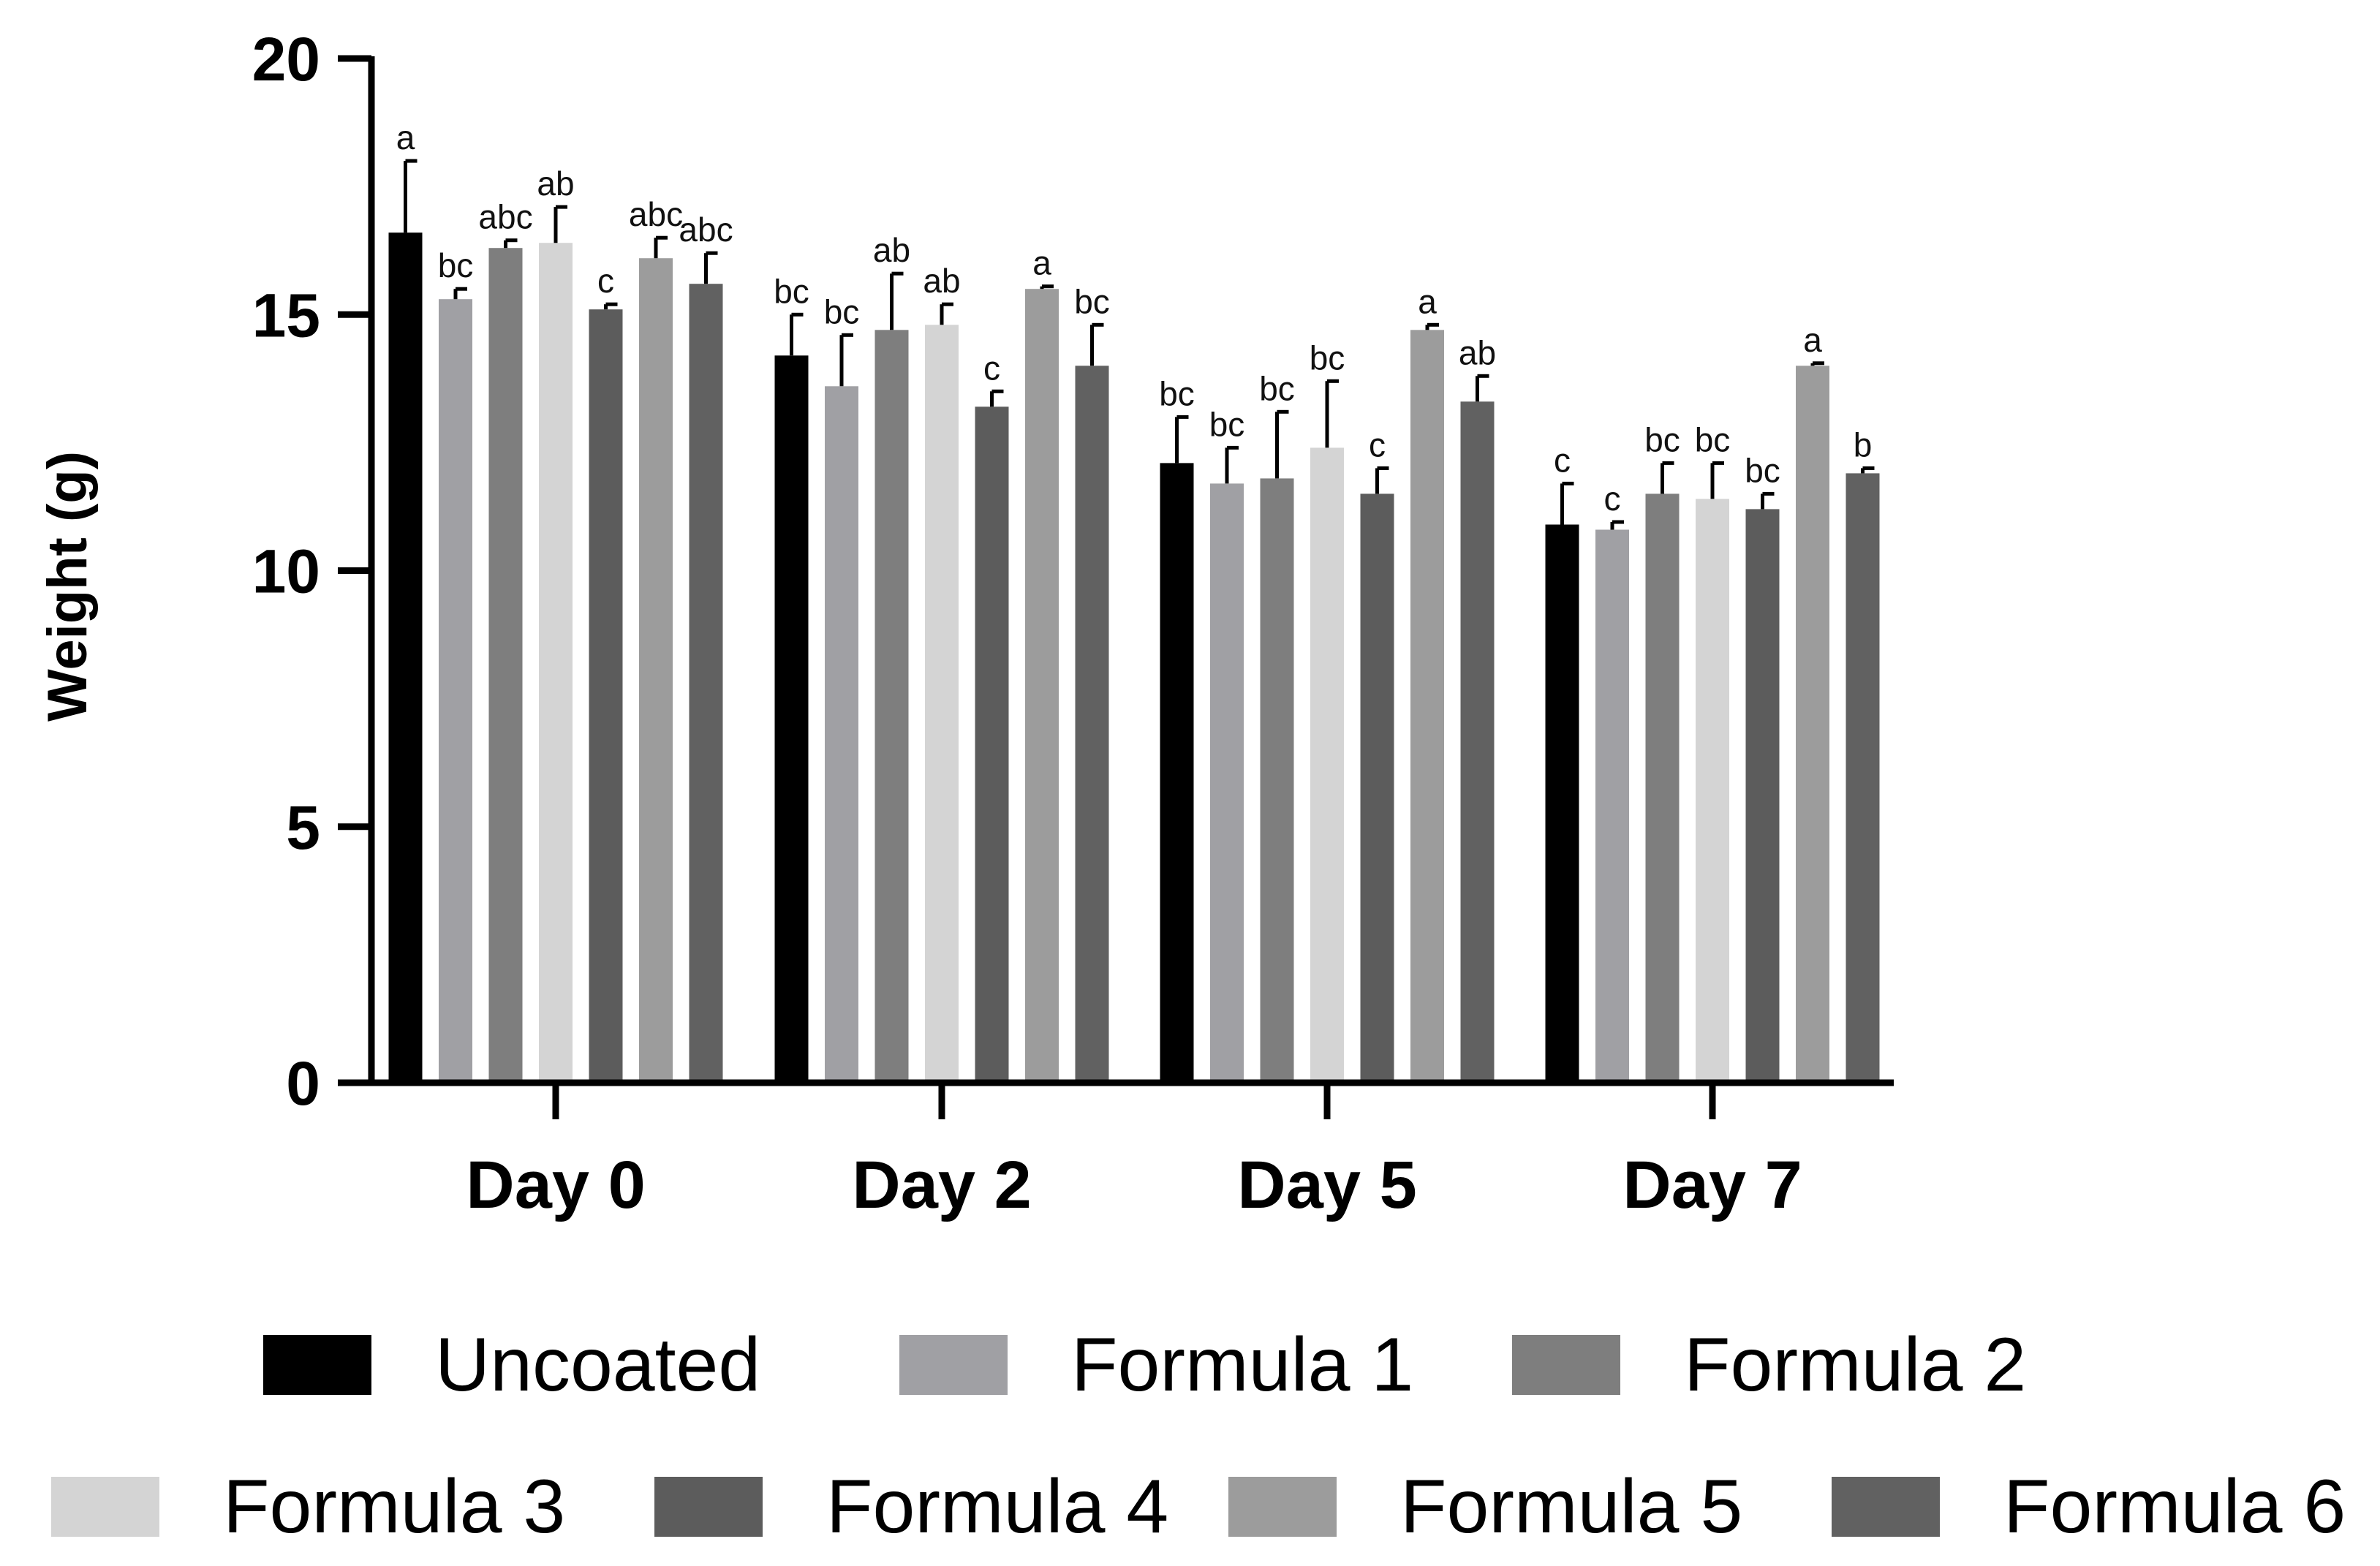 The image size is (2380, 1566). What do you see at coordinates (1712, 1185) in the screenshot?
I see `x-tick-label: Day 7` at bounding box center [1712, 1185].